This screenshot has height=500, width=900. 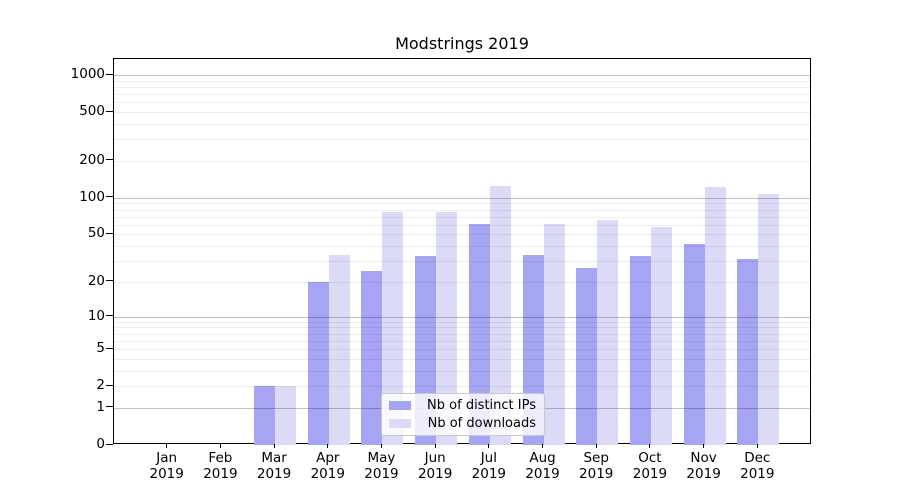 I want to click on bar-downloads-jun, so click(x=447, y=328).